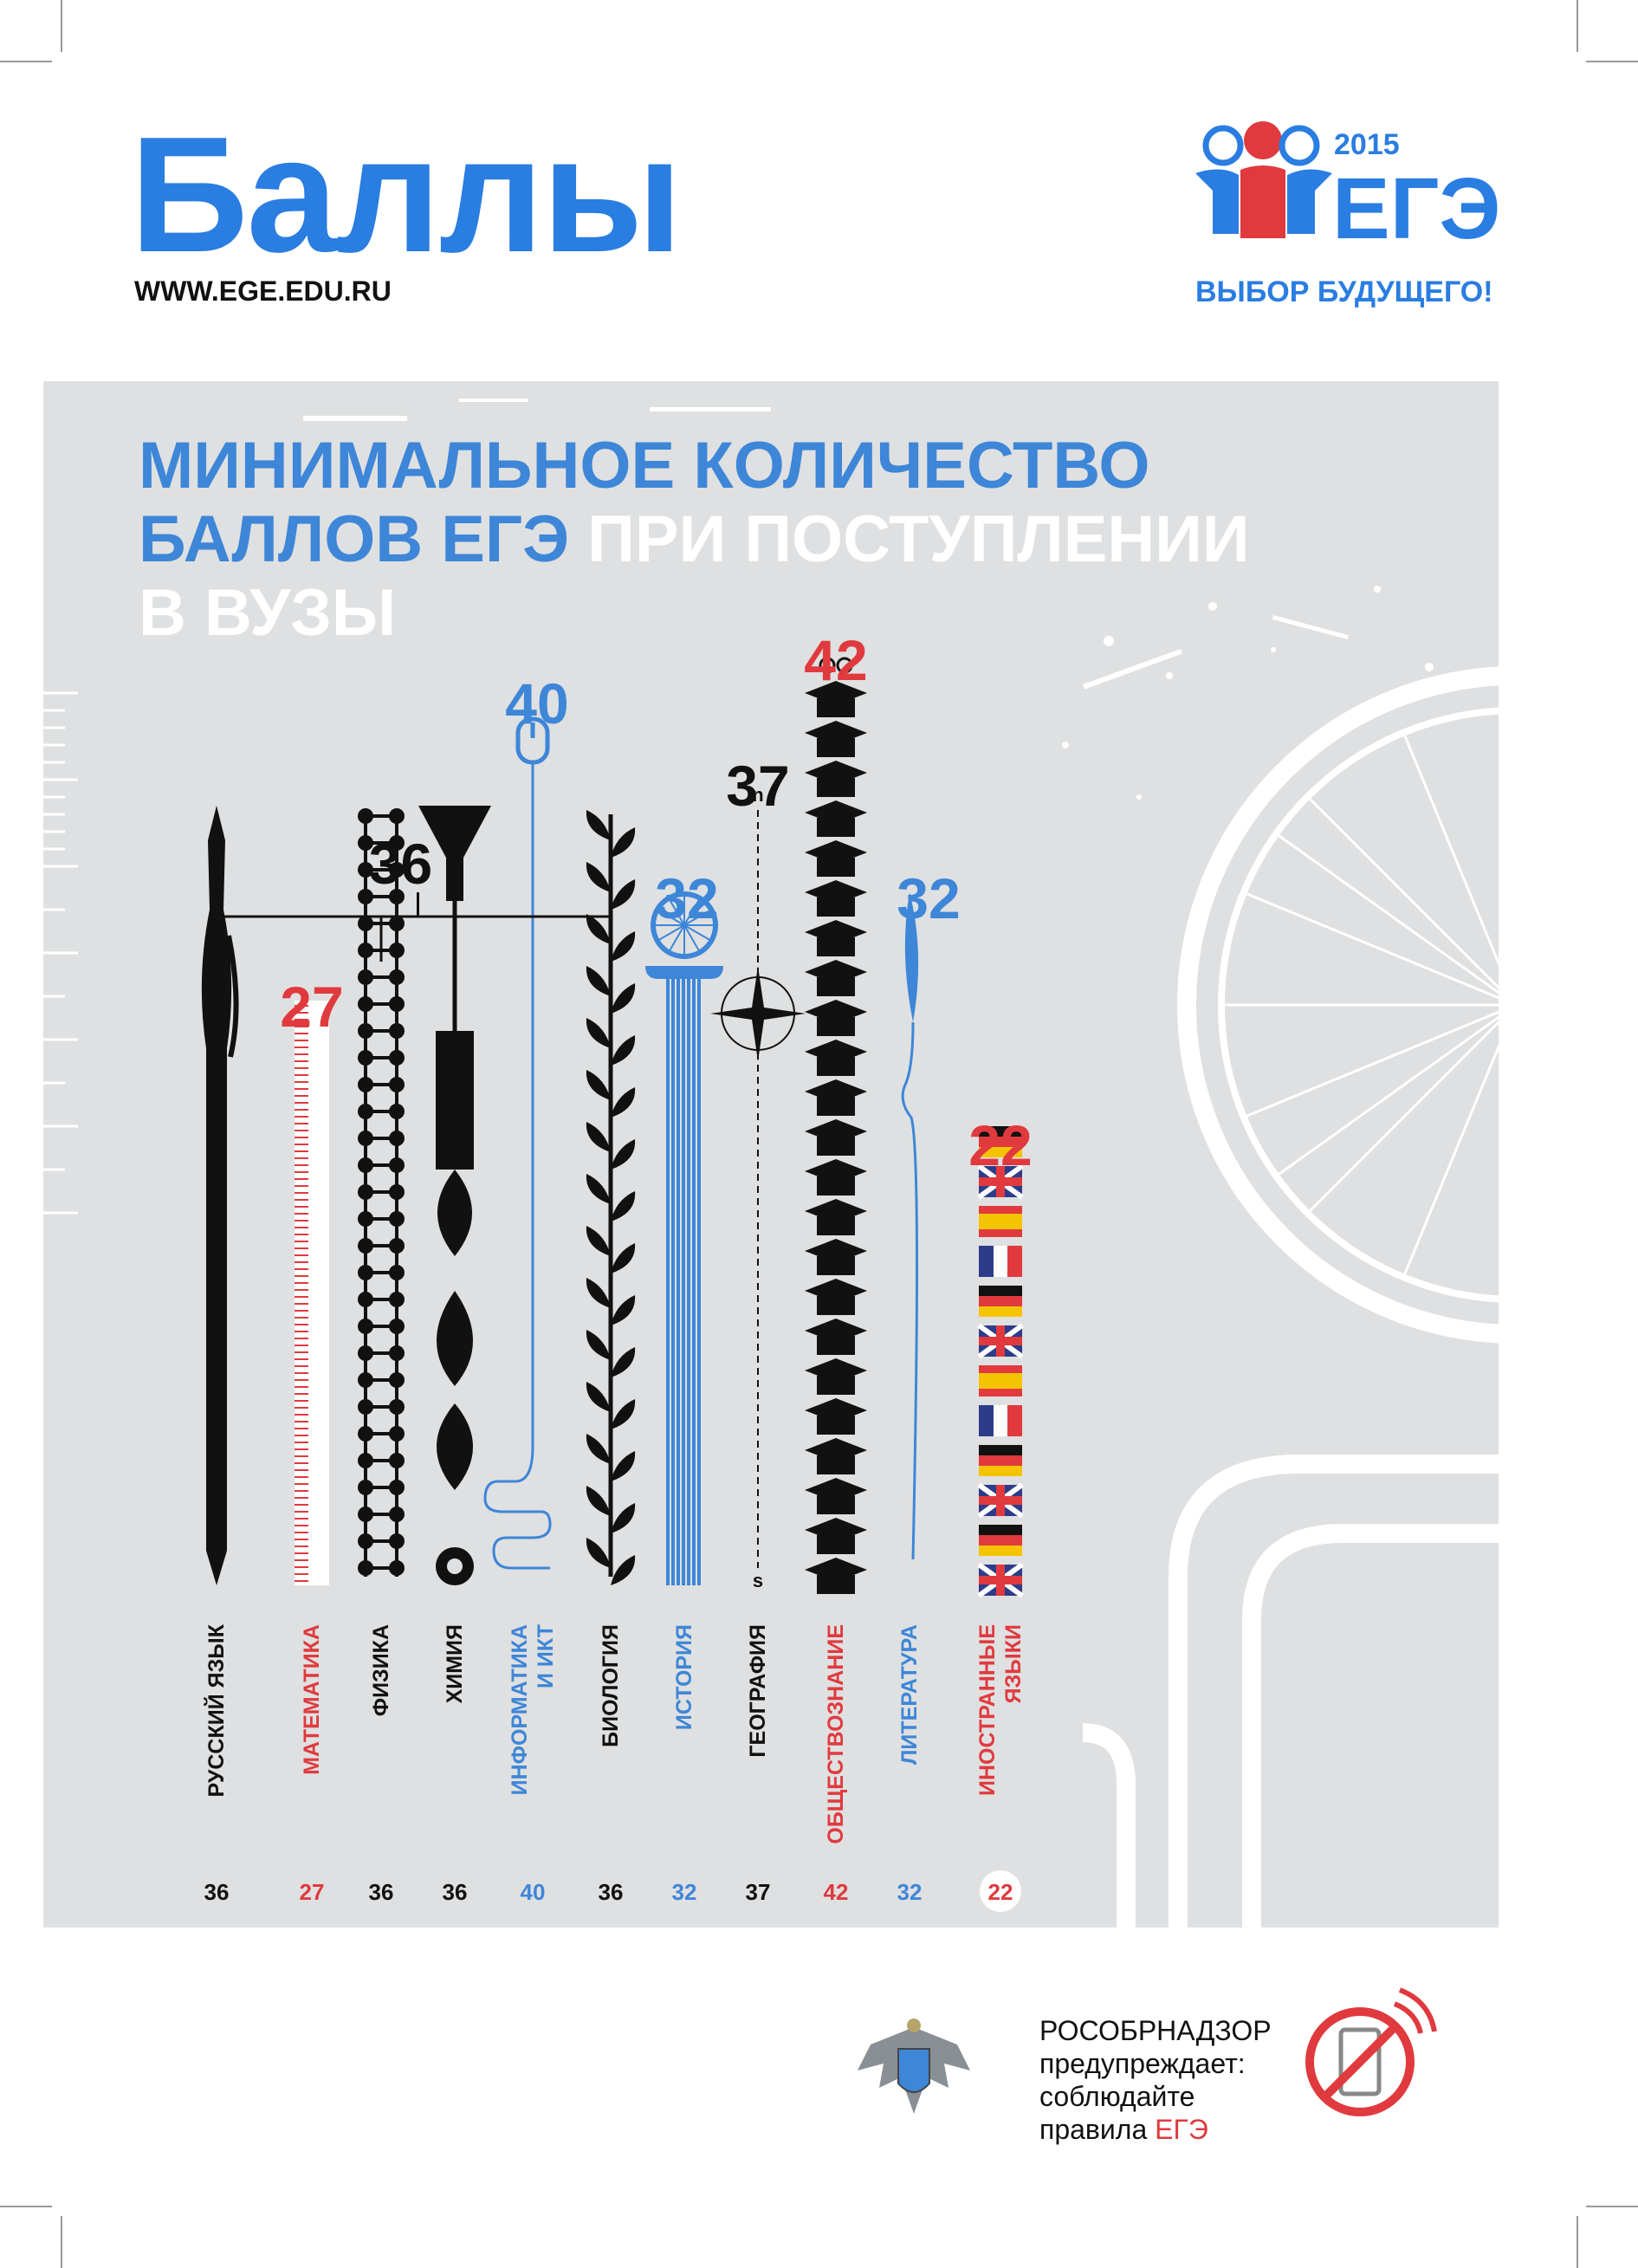  I want to click on bar-flask, so click(454, 1196).